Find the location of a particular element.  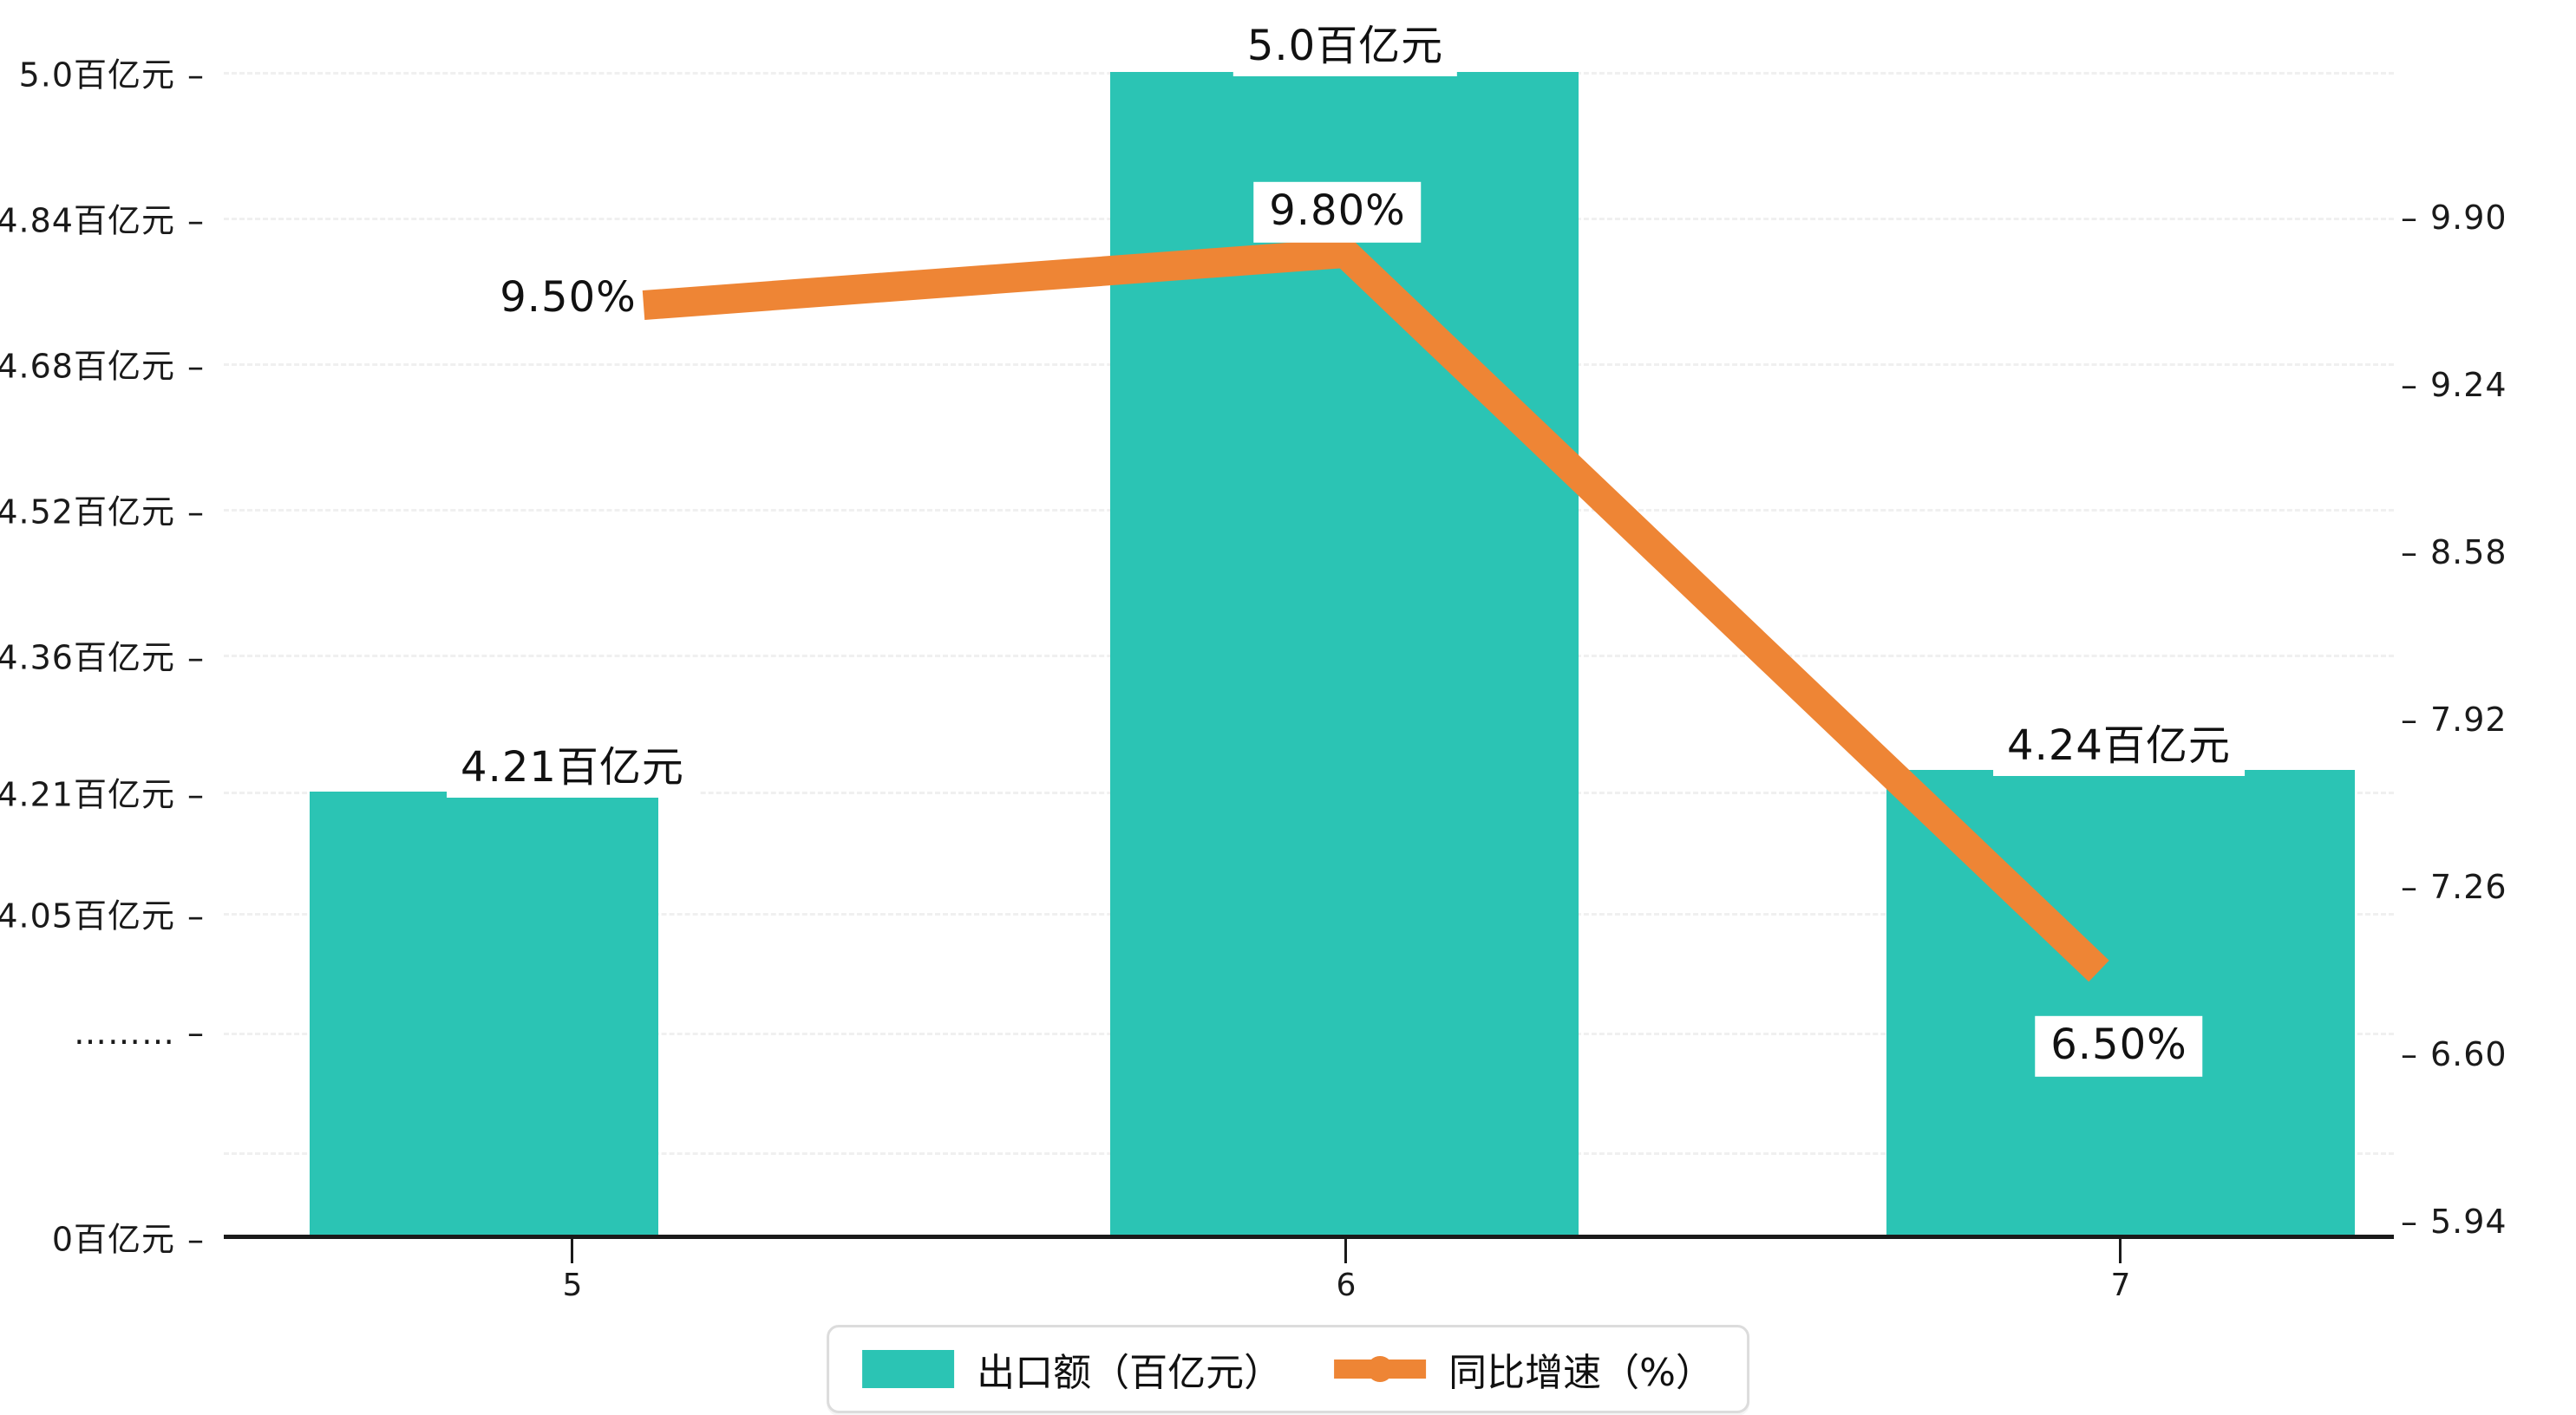

y-axis-right-tick-0: –9.90 is located at coordinates (2454, 218).